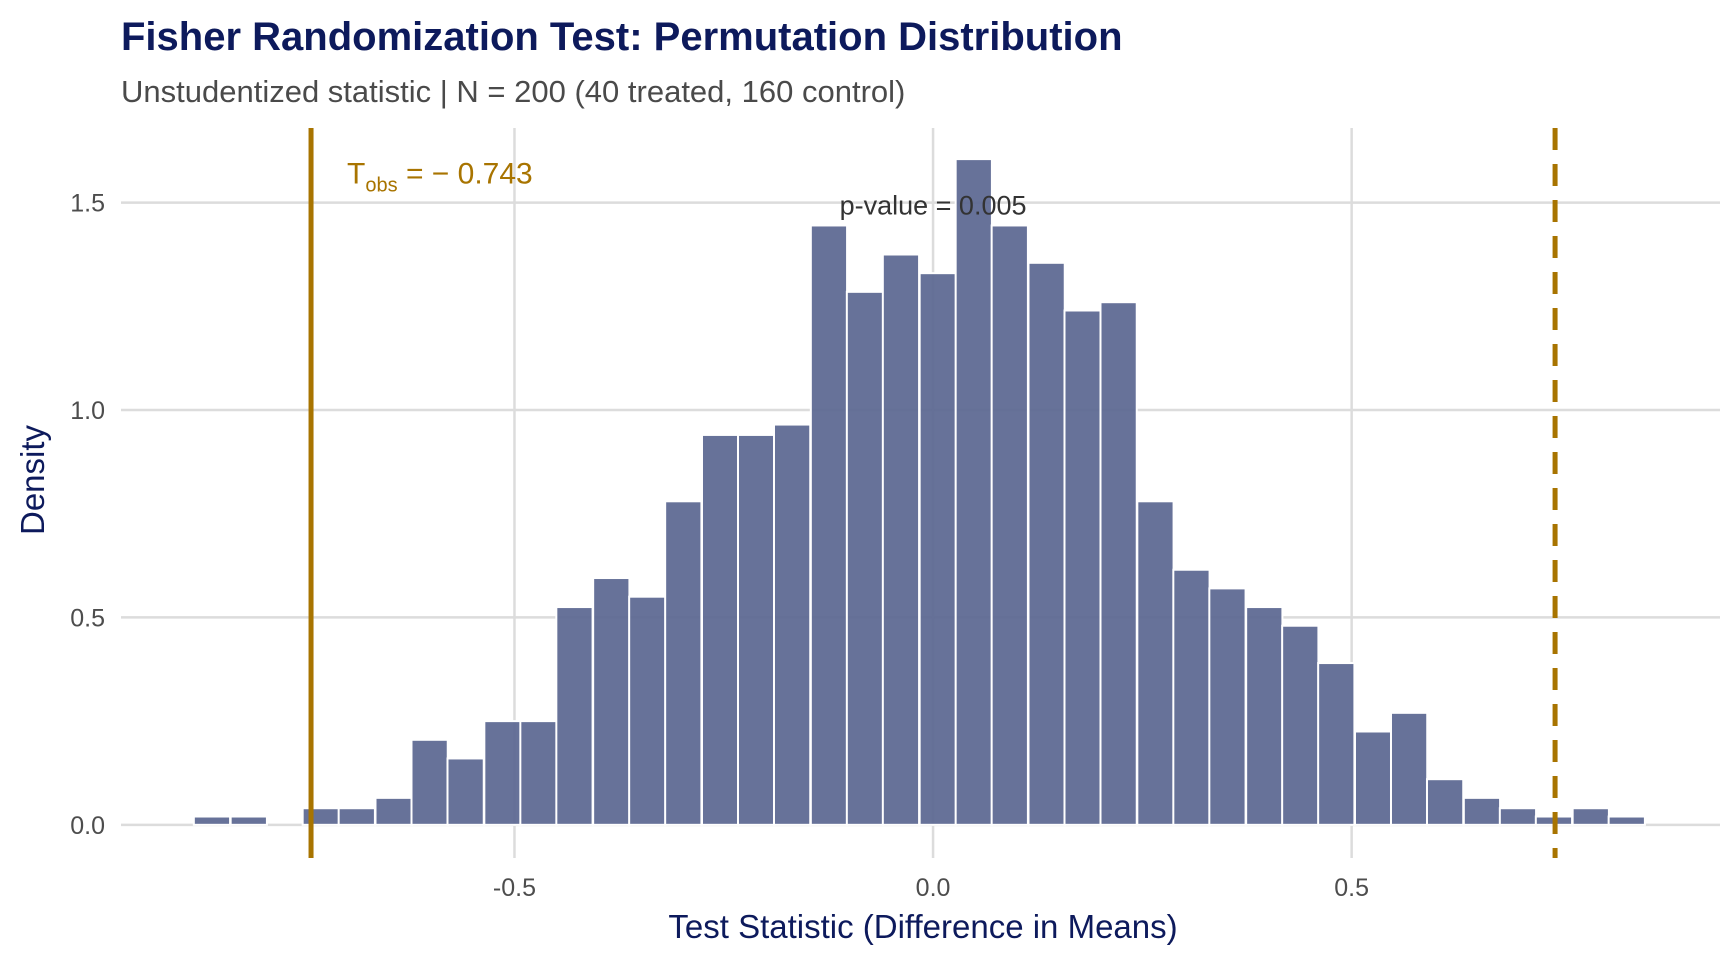 The height and width of the screenshot is (960, 1728). What do you see at coordinates (933, 888) in the screenshot?
I see `x-tick-label: 0.0` at bounding box center [933, 888].